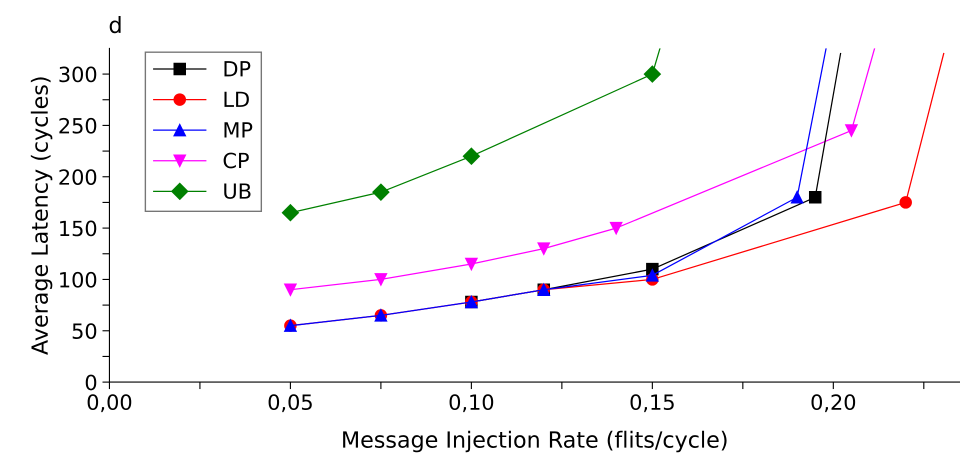 This screenshot has width=960, height=470. I want to click on x-tick-label: 0,15, so click(652, 403).